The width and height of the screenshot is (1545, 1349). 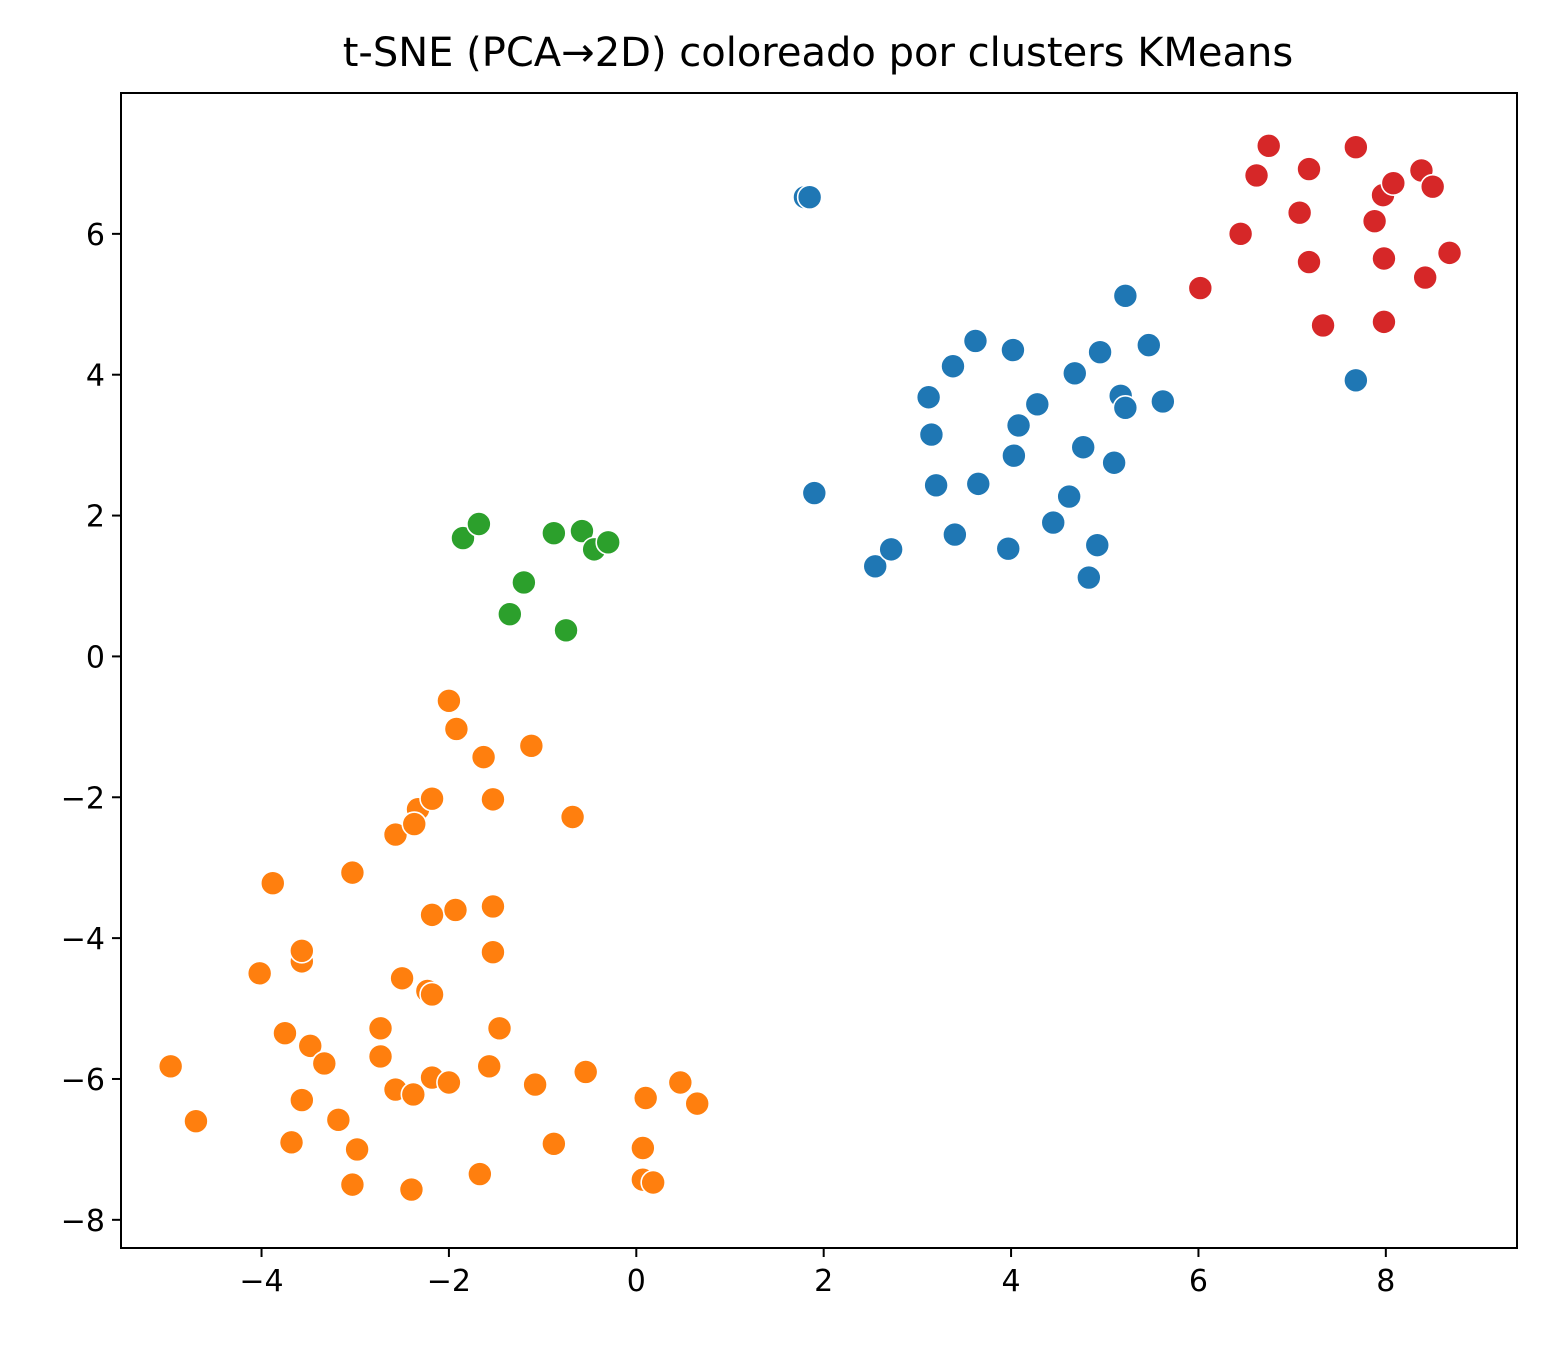 What do you see at coordinates (1011, 1281) in the screenshot?
I see `x-tick-label: 4` at bounding box center [1011, 1281].